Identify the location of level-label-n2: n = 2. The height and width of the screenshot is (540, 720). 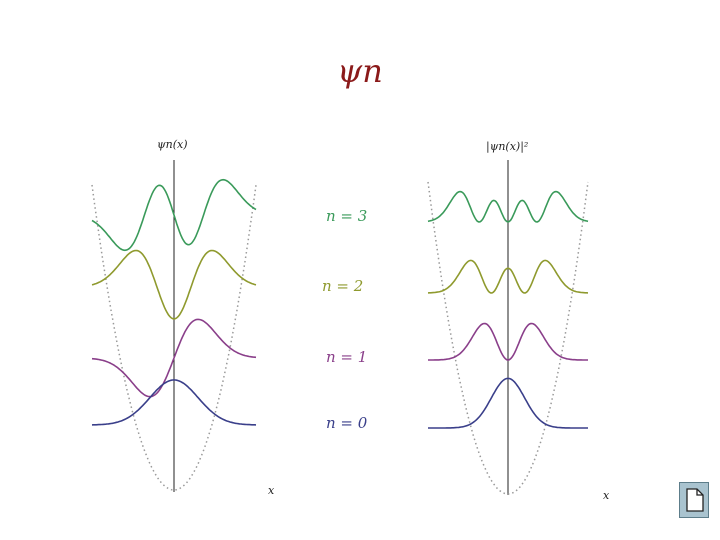
(342, 286).